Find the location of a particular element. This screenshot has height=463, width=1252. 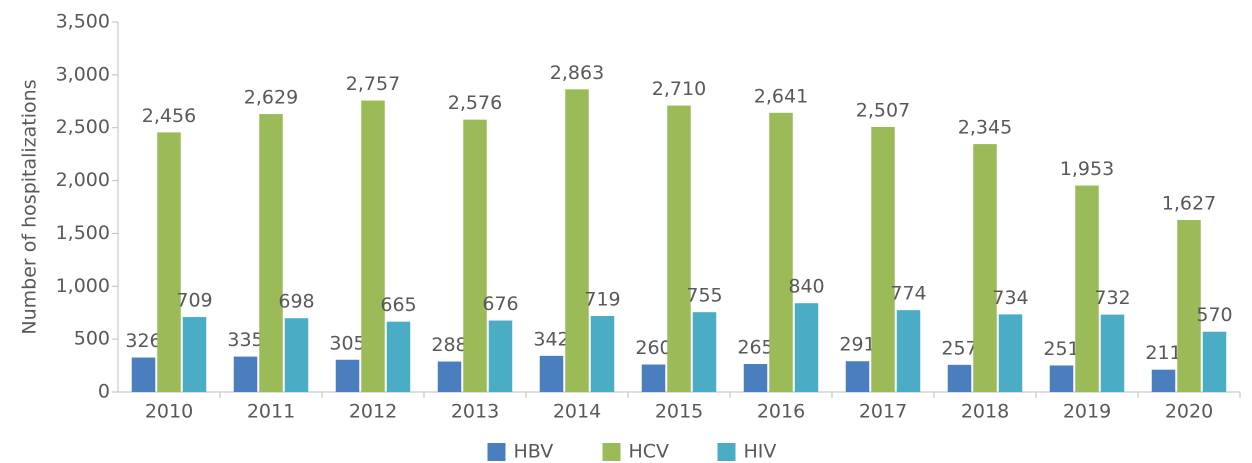

data-label: 257 is located at coordinates (959, 348).